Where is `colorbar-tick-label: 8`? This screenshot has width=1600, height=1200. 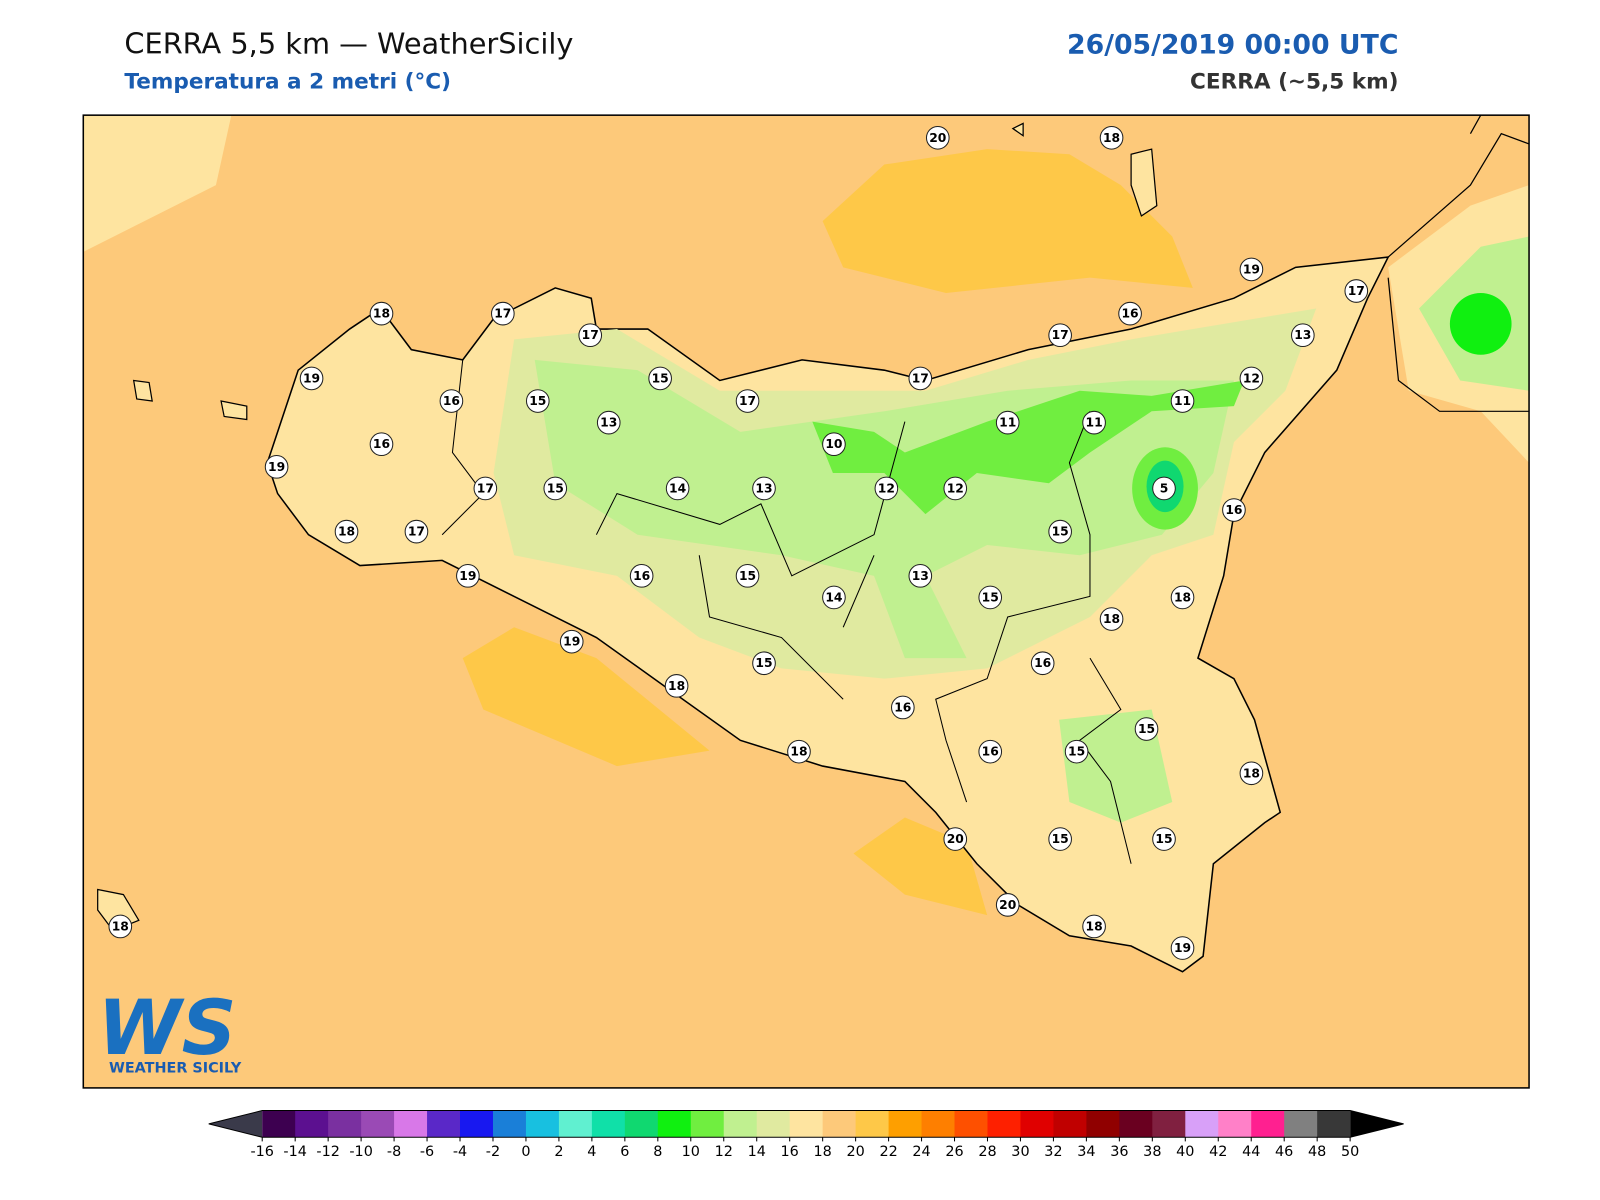 colorbar-tick-label: 8 is located at coordinates (657, 1152).